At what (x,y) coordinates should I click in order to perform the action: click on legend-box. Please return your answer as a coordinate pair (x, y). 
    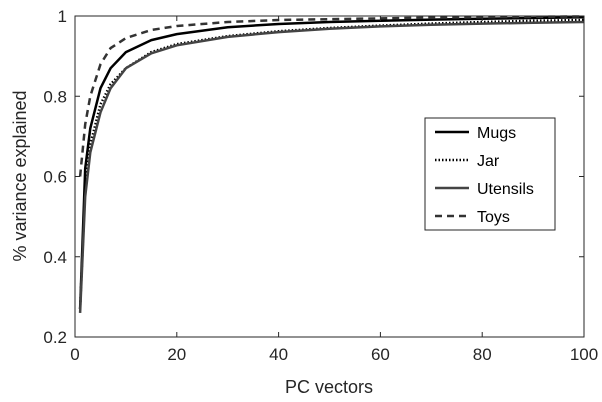
    Looking at the image, I should click on (490, 174).